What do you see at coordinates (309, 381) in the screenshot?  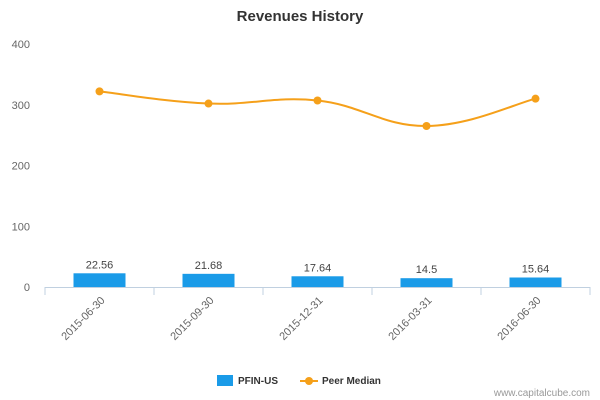 I see `legend-marker-peer-median` at bounding box center [309, 381].